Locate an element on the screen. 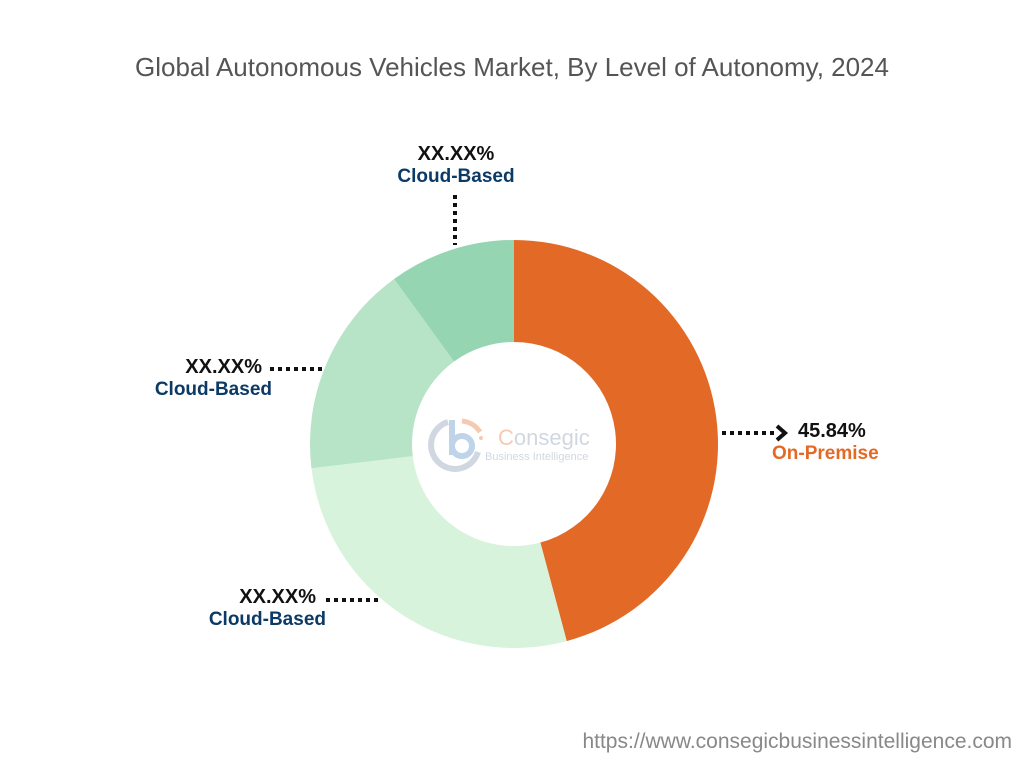  consegic-logo: Consegic Business Intelligence is located at coordinates (509, 445).